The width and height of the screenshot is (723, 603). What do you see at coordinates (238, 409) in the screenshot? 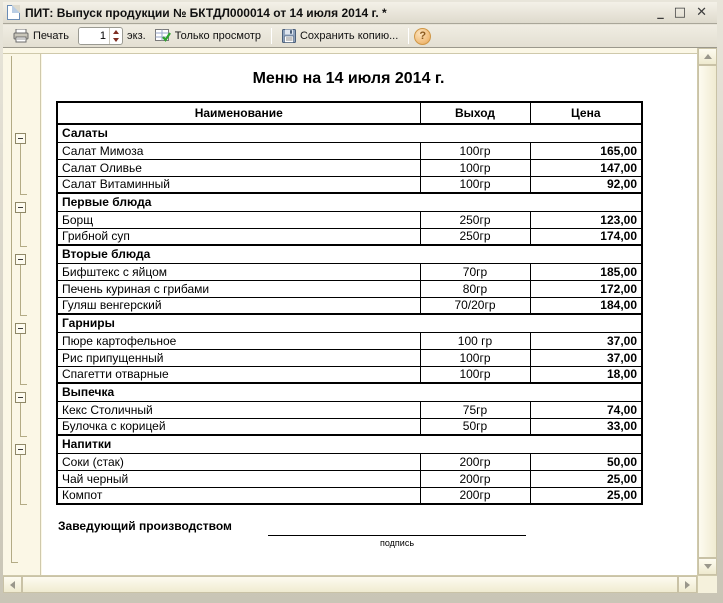
I see `item-name-cell: Кекс Столичный` at bounding box center [238, 409].